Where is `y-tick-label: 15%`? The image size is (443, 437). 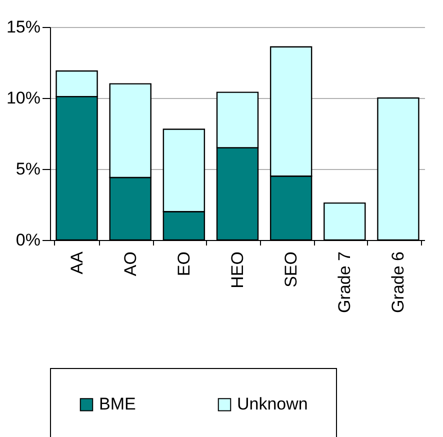
y-tick-label: 15% is located at coordinates (23, 27).